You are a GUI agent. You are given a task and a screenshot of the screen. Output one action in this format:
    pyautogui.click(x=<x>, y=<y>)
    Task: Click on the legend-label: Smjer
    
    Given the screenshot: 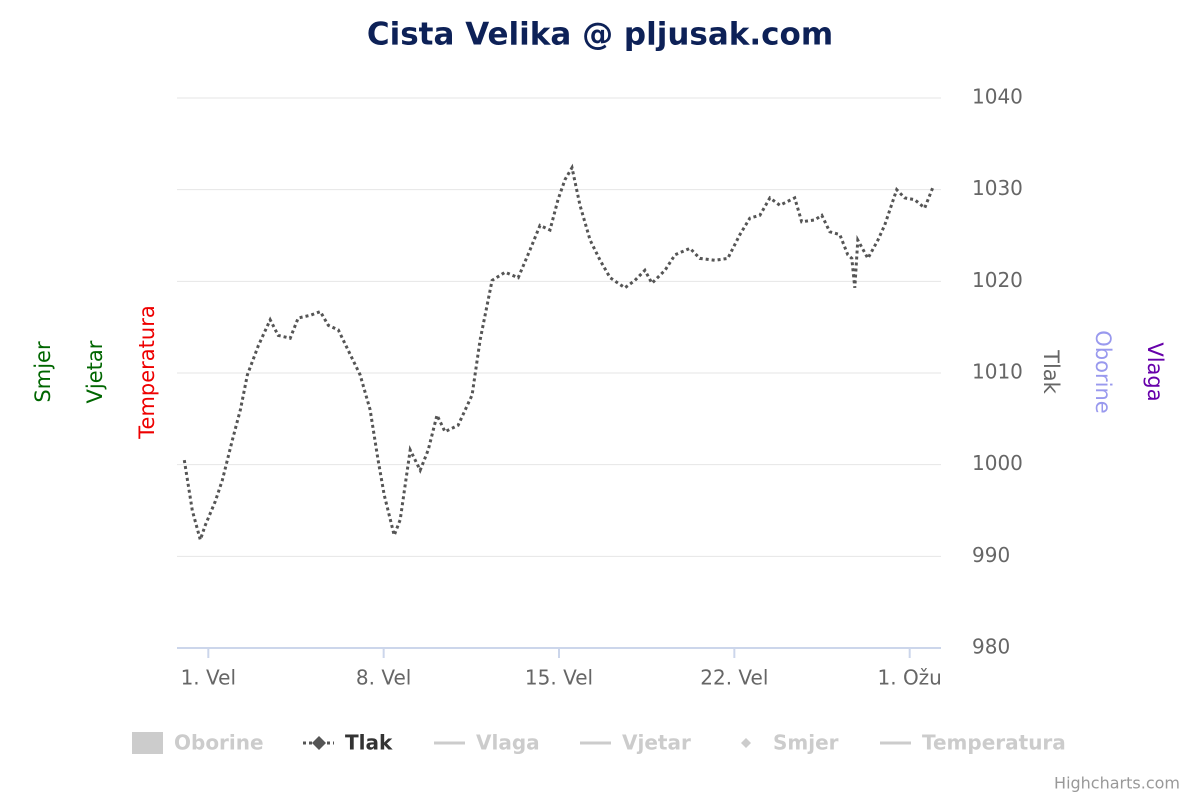 What is the action you would take?
    pyautogui.click(x=806, y=743)
    